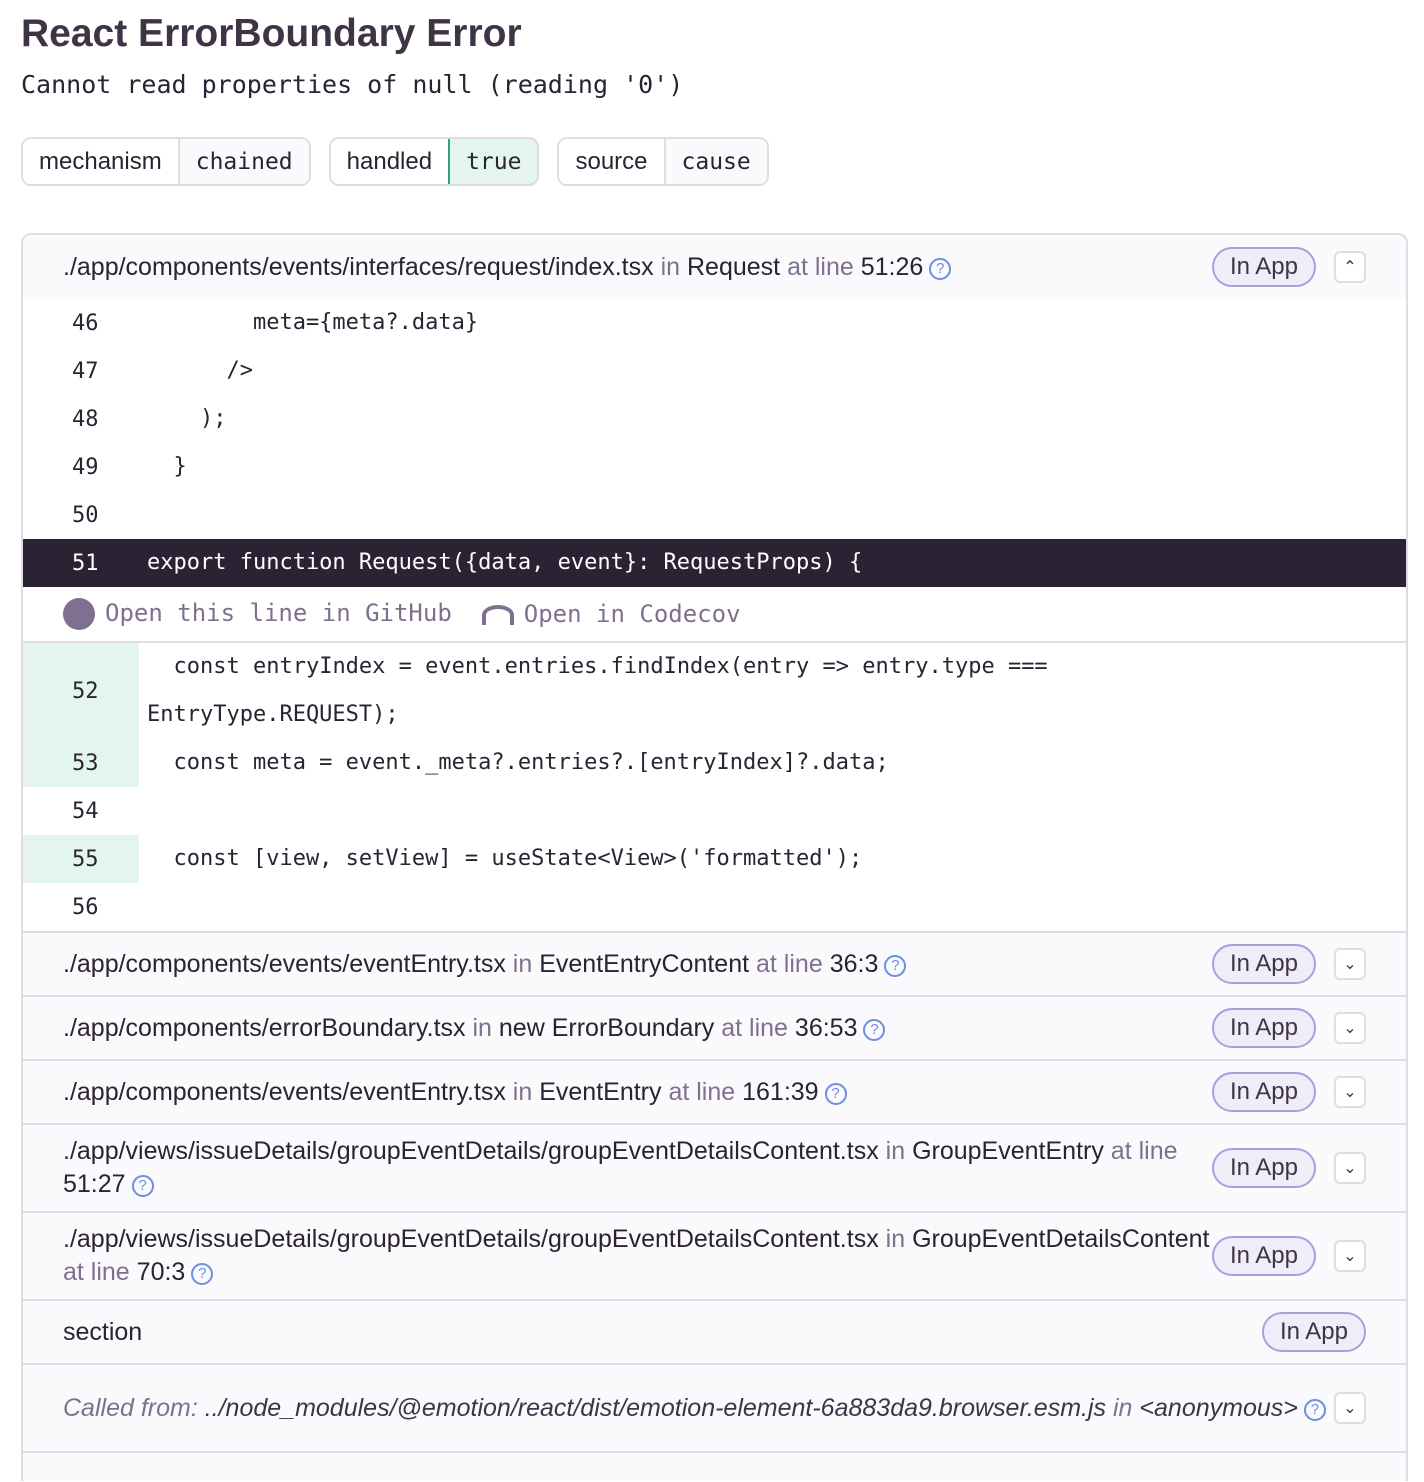 The width and height of the screenshot is (1424, 1482). I want to click on frame-function: <anonymous>, so click(1218, 1407).